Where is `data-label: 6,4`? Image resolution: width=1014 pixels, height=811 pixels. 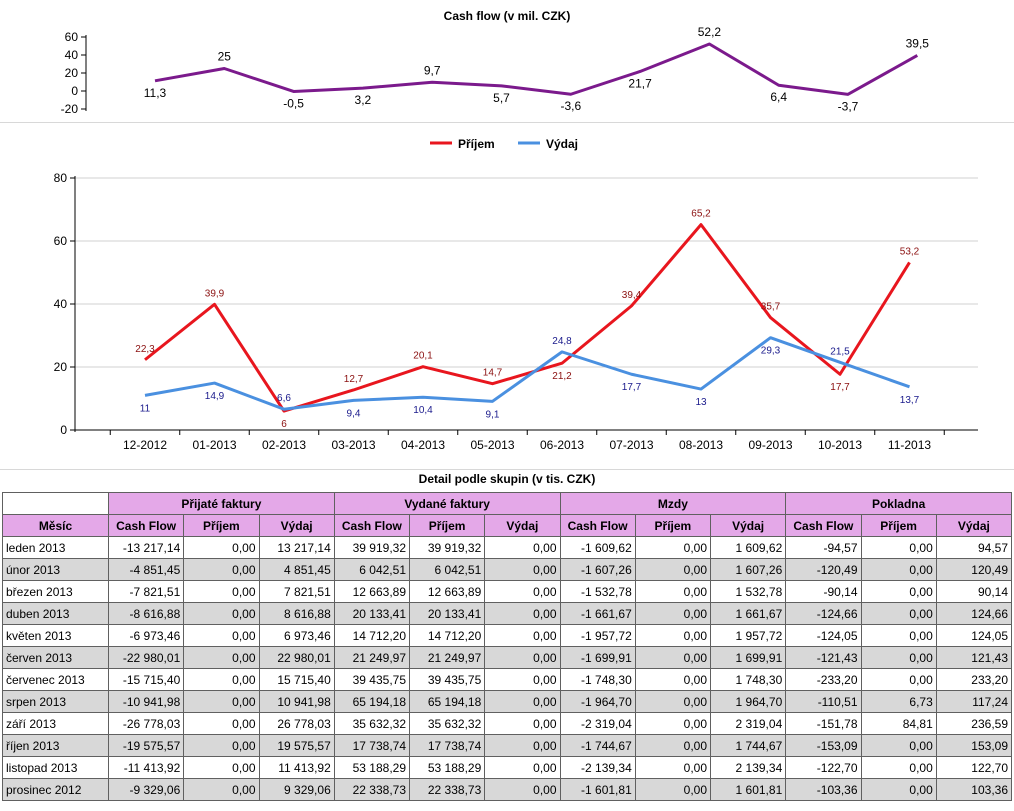
data-label: 6,4 is located at coordinates (778, 97).